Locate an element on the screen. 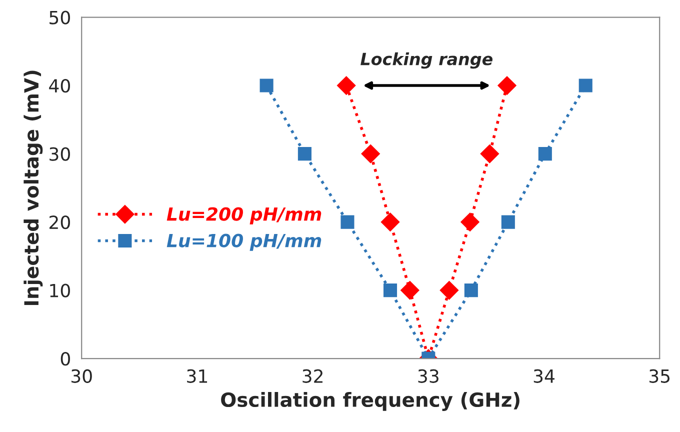 The height and width of the screenshot is (432, 680). x-tick-label: 35 is located at coordinates (659, 376).